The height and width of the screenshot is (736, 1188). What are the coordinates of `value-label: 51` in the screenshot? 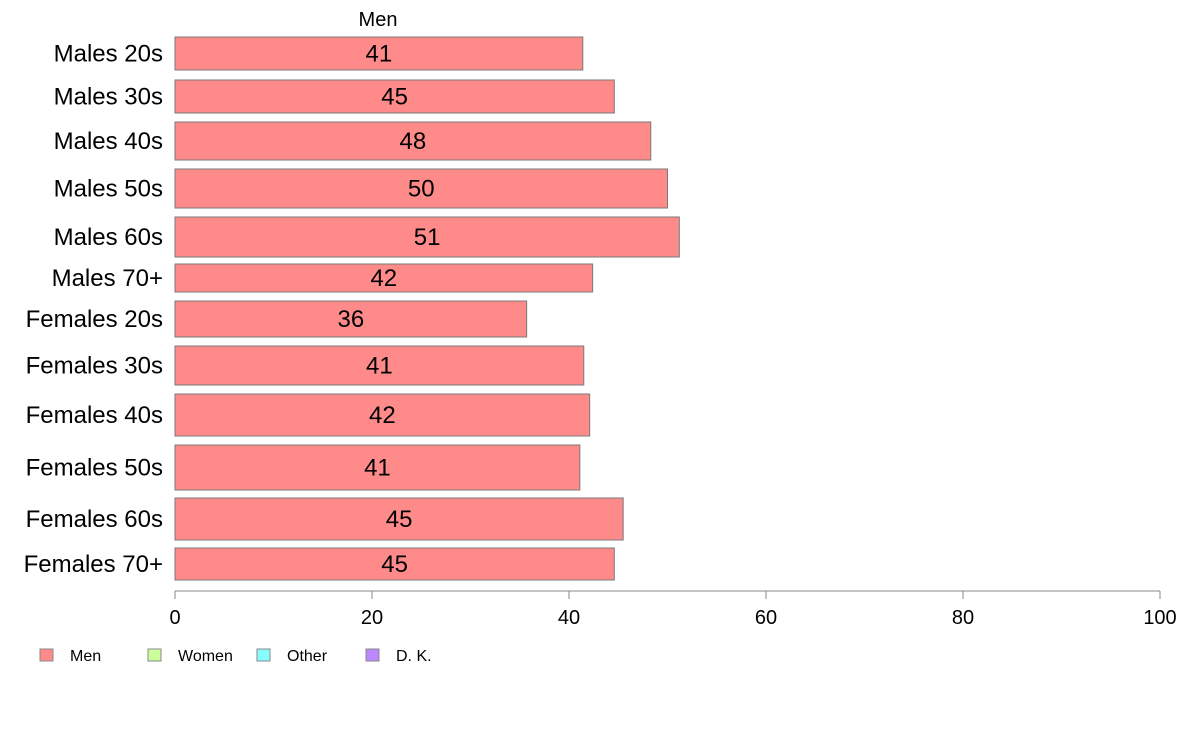 It's located at (427, 237).